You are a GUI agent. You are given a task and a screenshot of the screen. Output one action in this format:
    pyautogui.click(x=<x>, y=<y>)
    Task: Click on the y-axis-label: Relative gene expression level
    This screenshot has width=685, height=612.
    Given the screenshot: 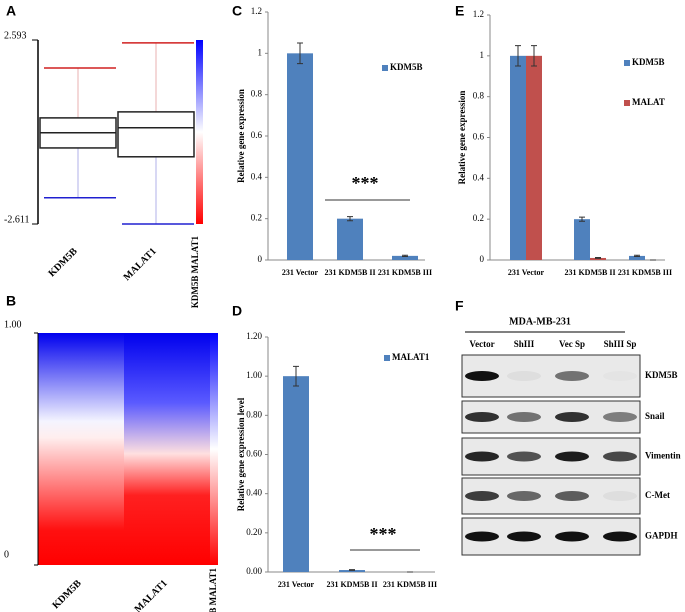 What is the action you would take?
    pyautogui.click(x=241, y=454)
    